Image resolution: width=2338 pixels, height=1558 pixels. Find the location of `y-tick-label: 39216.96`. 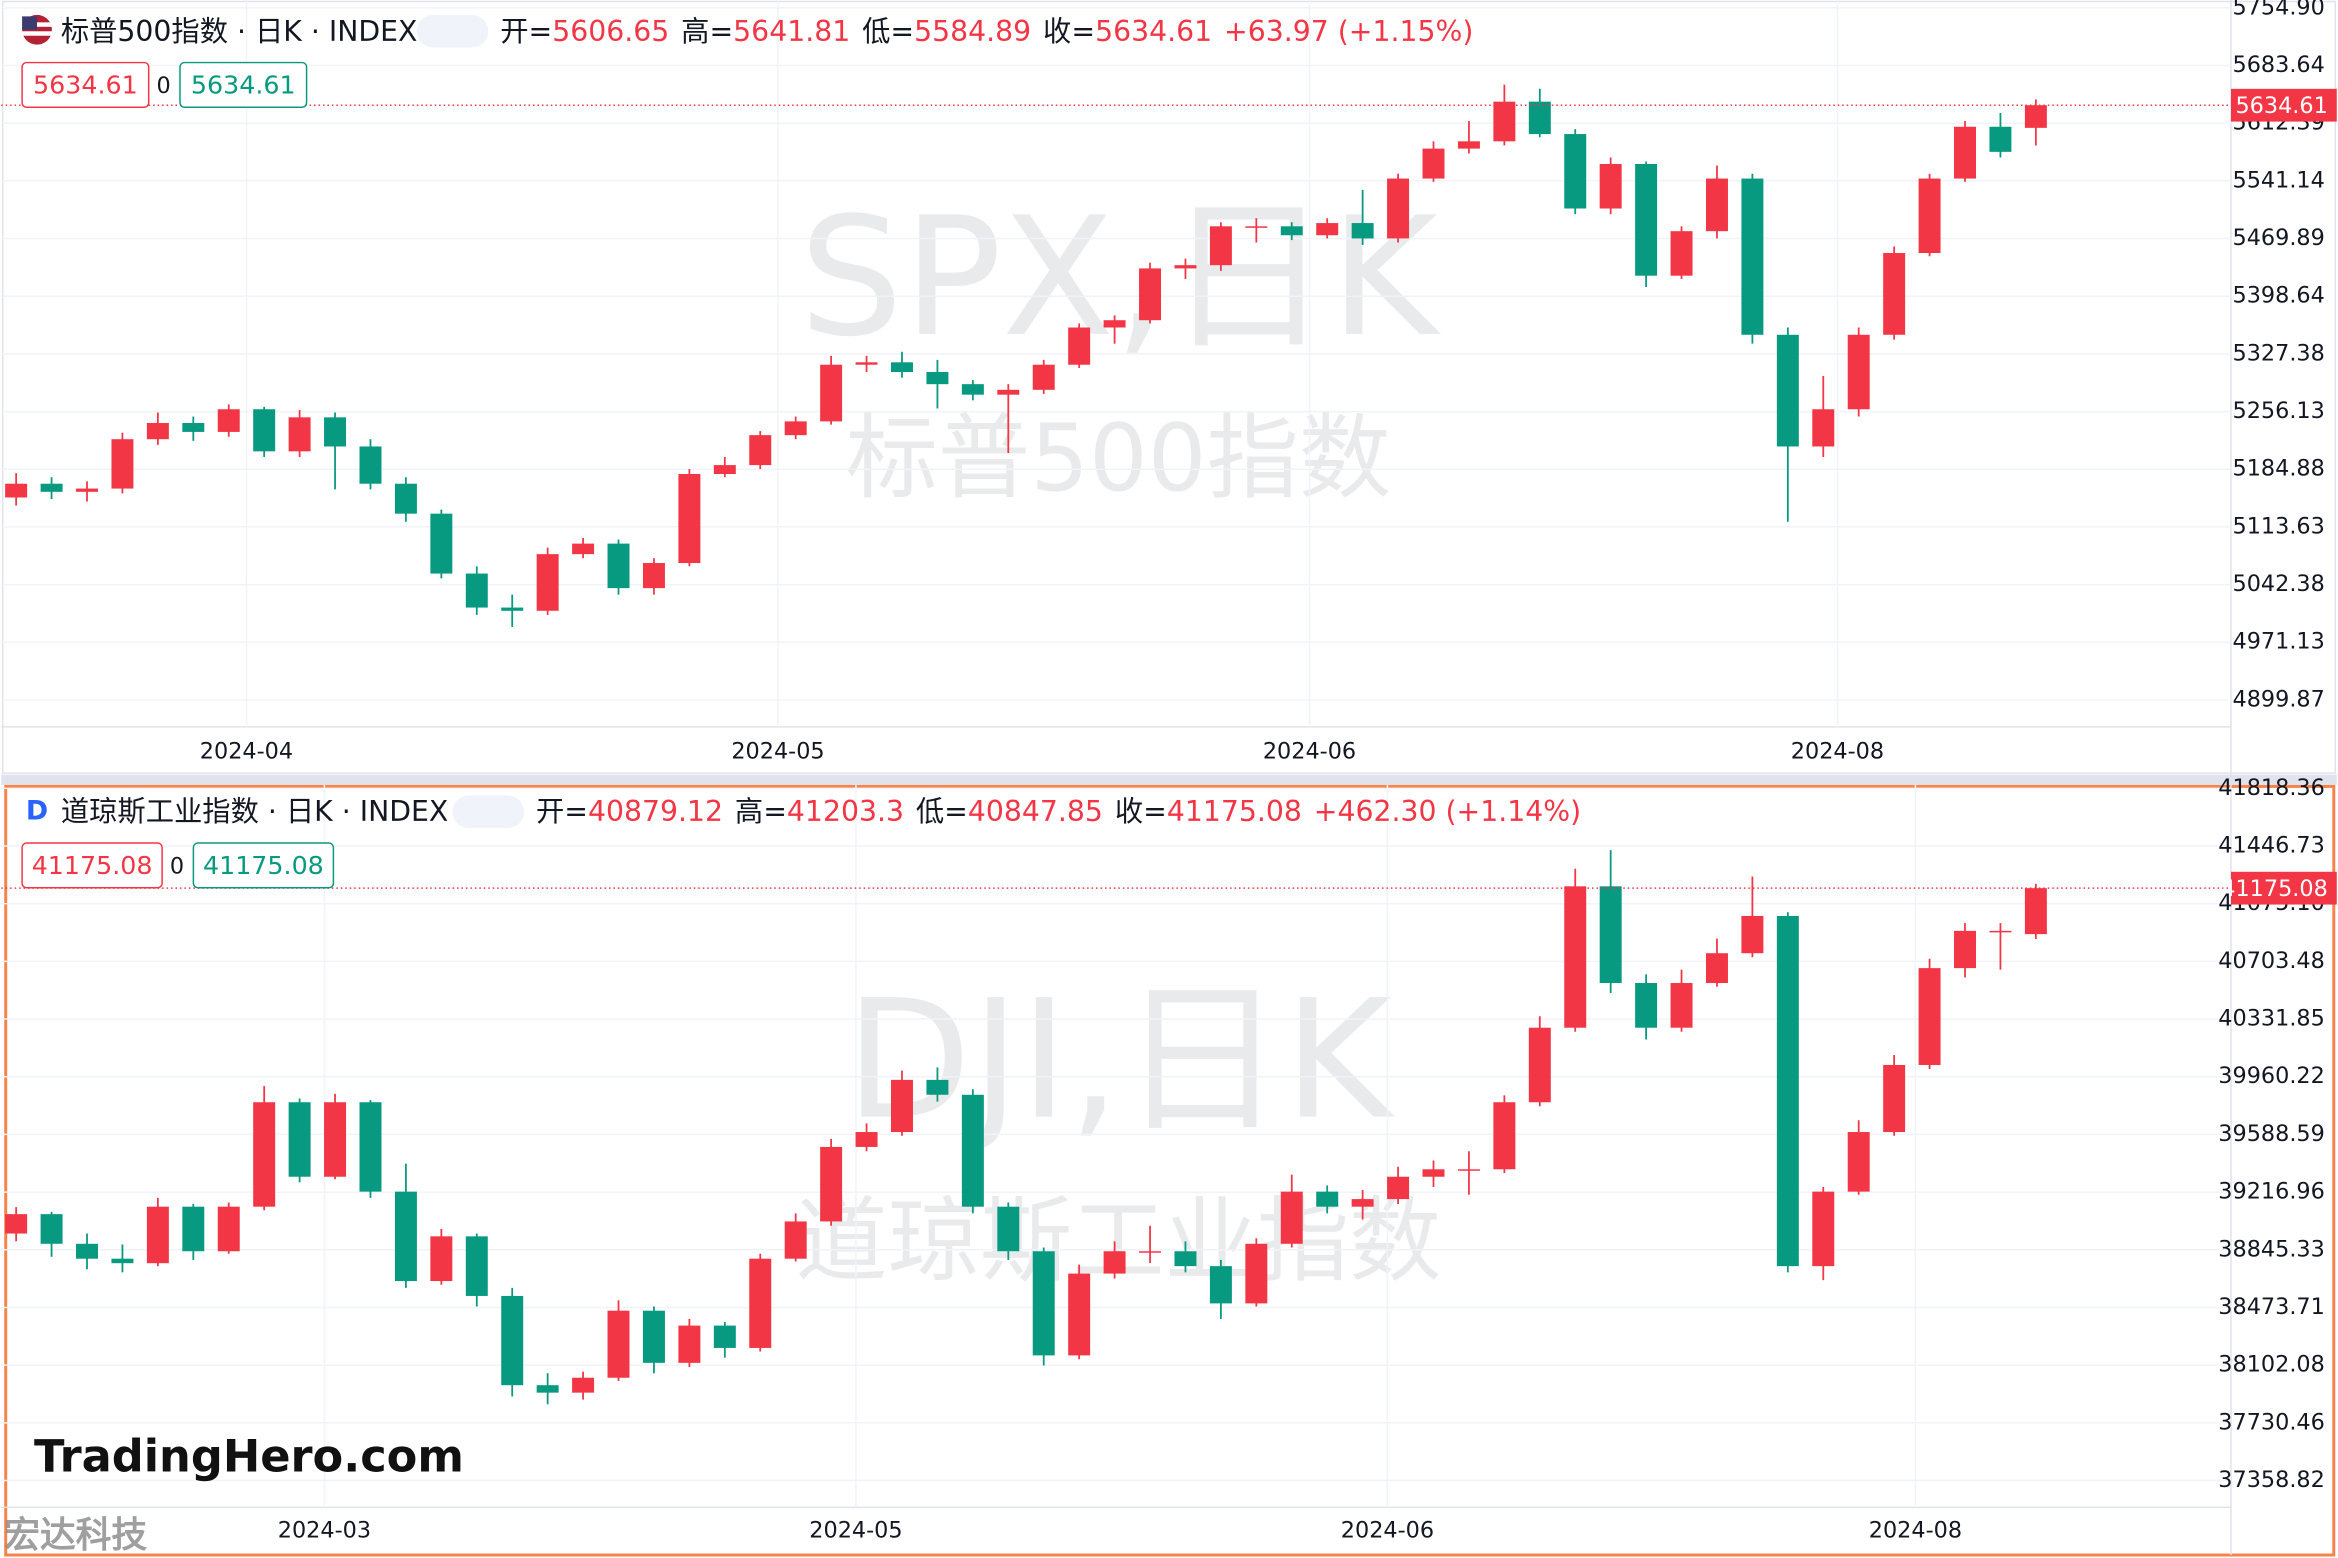

y-tick-label: 39216.96 is located at coordinates (2271, 1192).